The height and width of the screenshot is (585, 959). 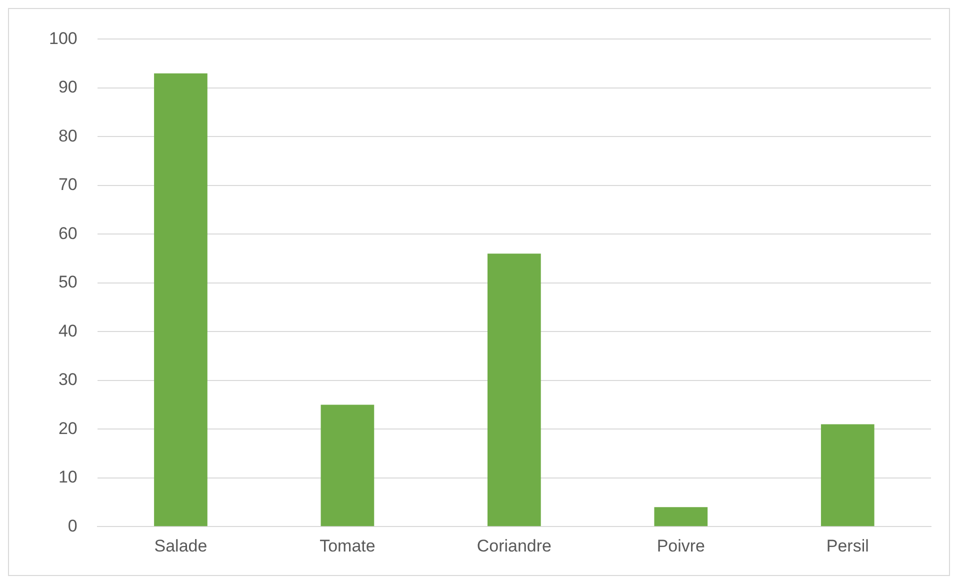 What do you see at coordinates (73, 526) in the screenshot?
I see `y-tick-label: 0` at bounding box center [73, 526].